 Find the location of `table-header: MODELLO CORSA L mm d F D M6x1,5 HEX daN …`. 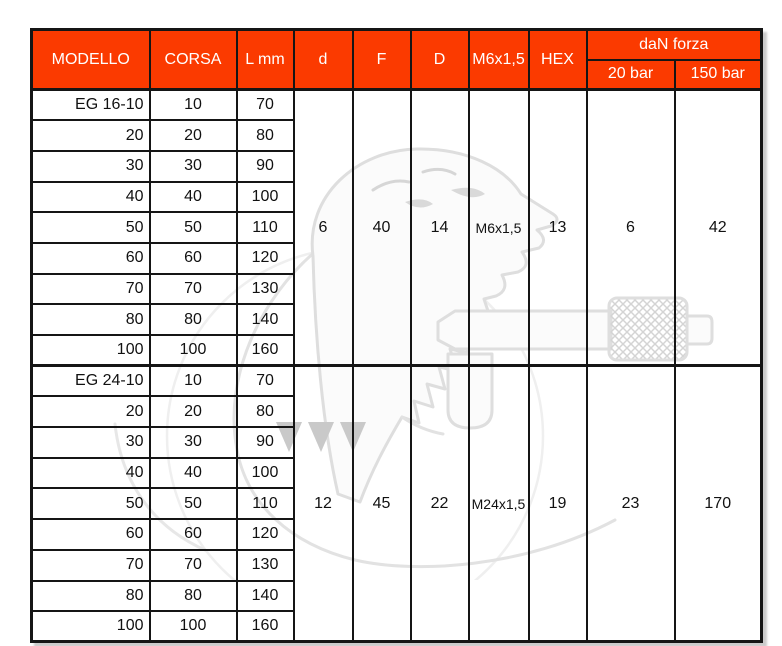

table-header: MODELLO CORSA L mm d F D M6x1,5 HEX daN … is located at coordinates (396, 59).